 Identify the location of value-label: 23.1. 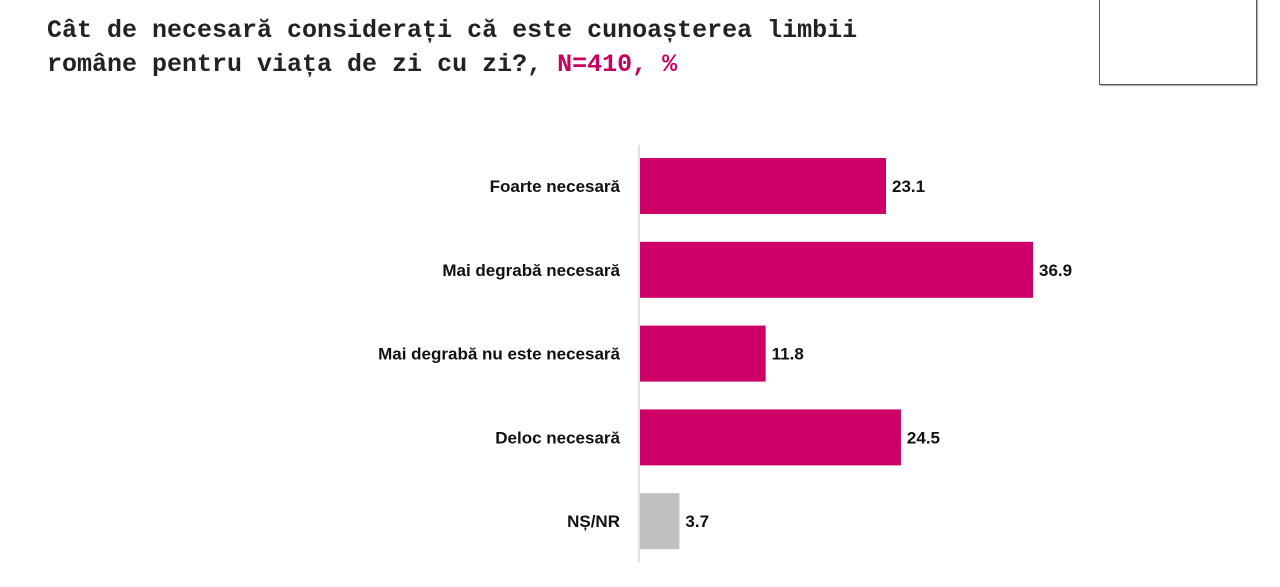
(908, 186).